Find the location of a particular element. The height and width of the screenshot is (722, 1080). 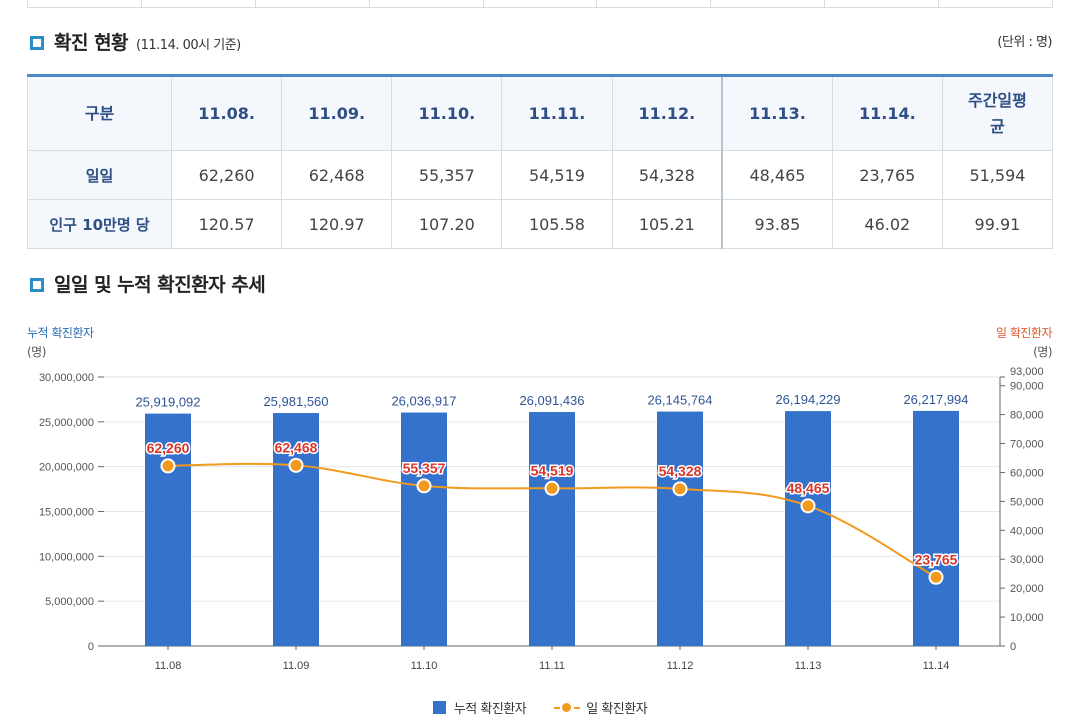

trend-section-title: 일일 및 누적 확진환자 추세 is located at coordinates (160, 285).